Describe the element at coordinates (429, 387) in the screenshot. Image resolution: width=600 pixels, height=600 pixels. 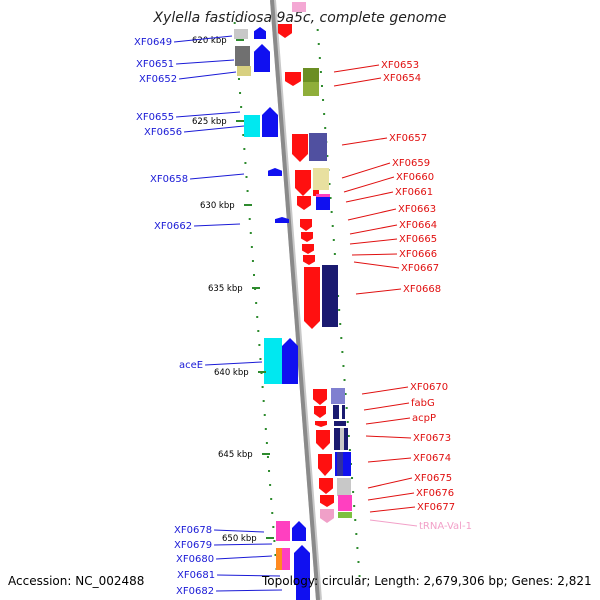
I see `gene-label-xf0670: XF0670` at that location.